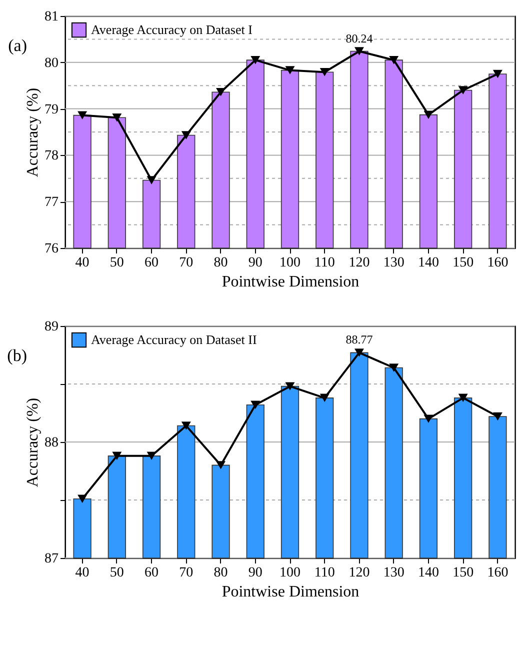 The height and width of the screenshot is (660, 532). Describe the element at coordinates (51, 249) in the screenshot. I see `y-tick-label: 76` at that location.